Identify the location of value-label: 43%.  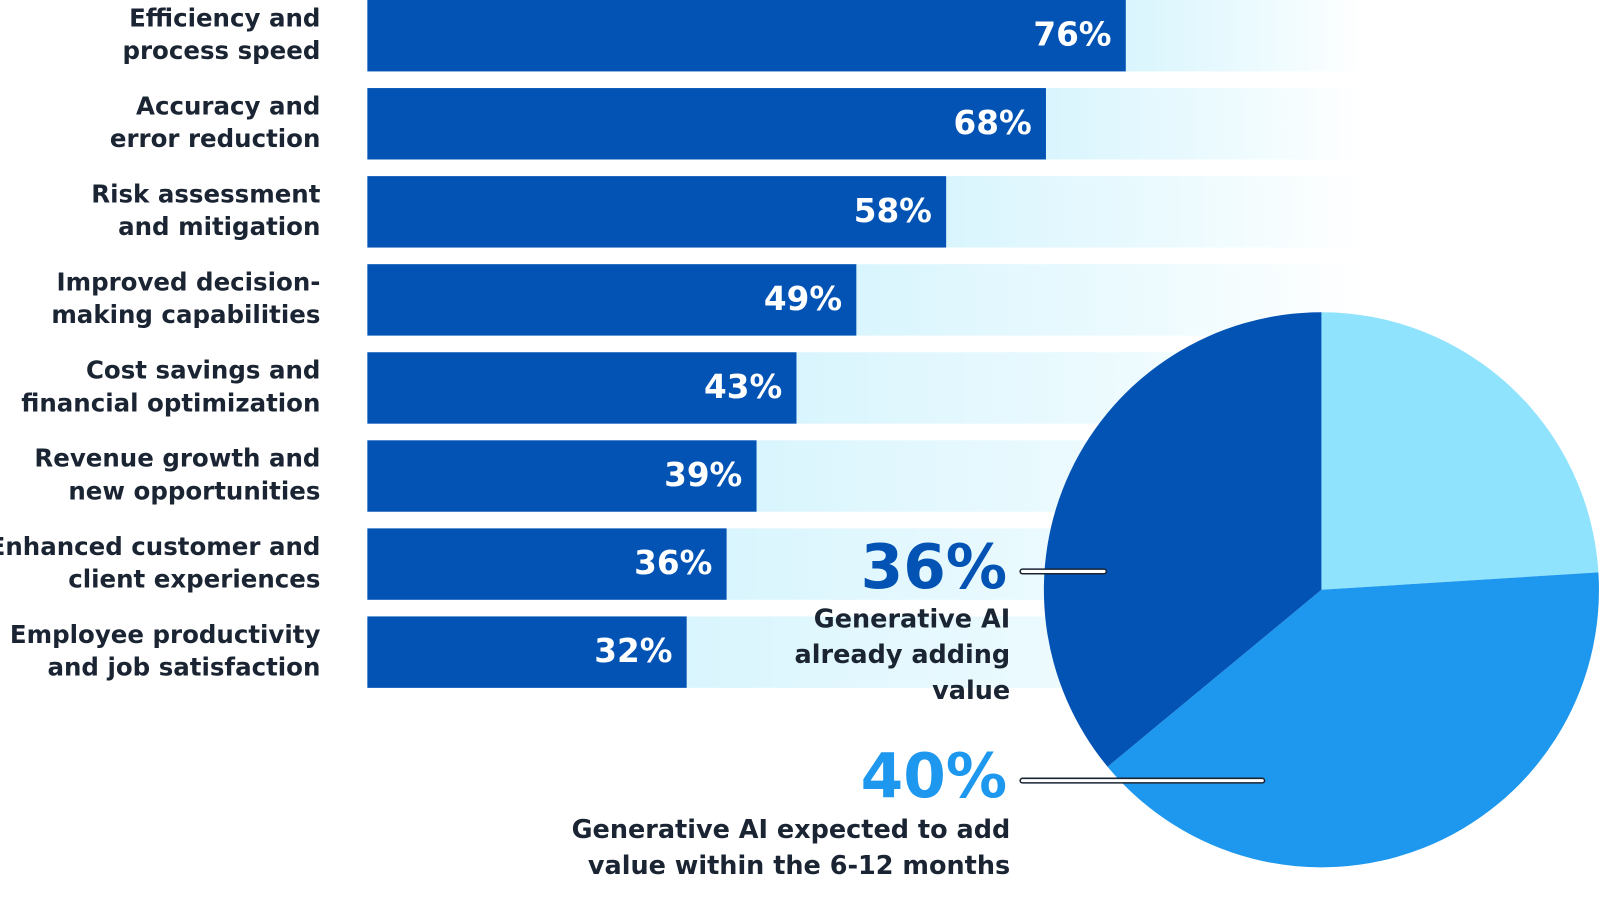
(743, 387).